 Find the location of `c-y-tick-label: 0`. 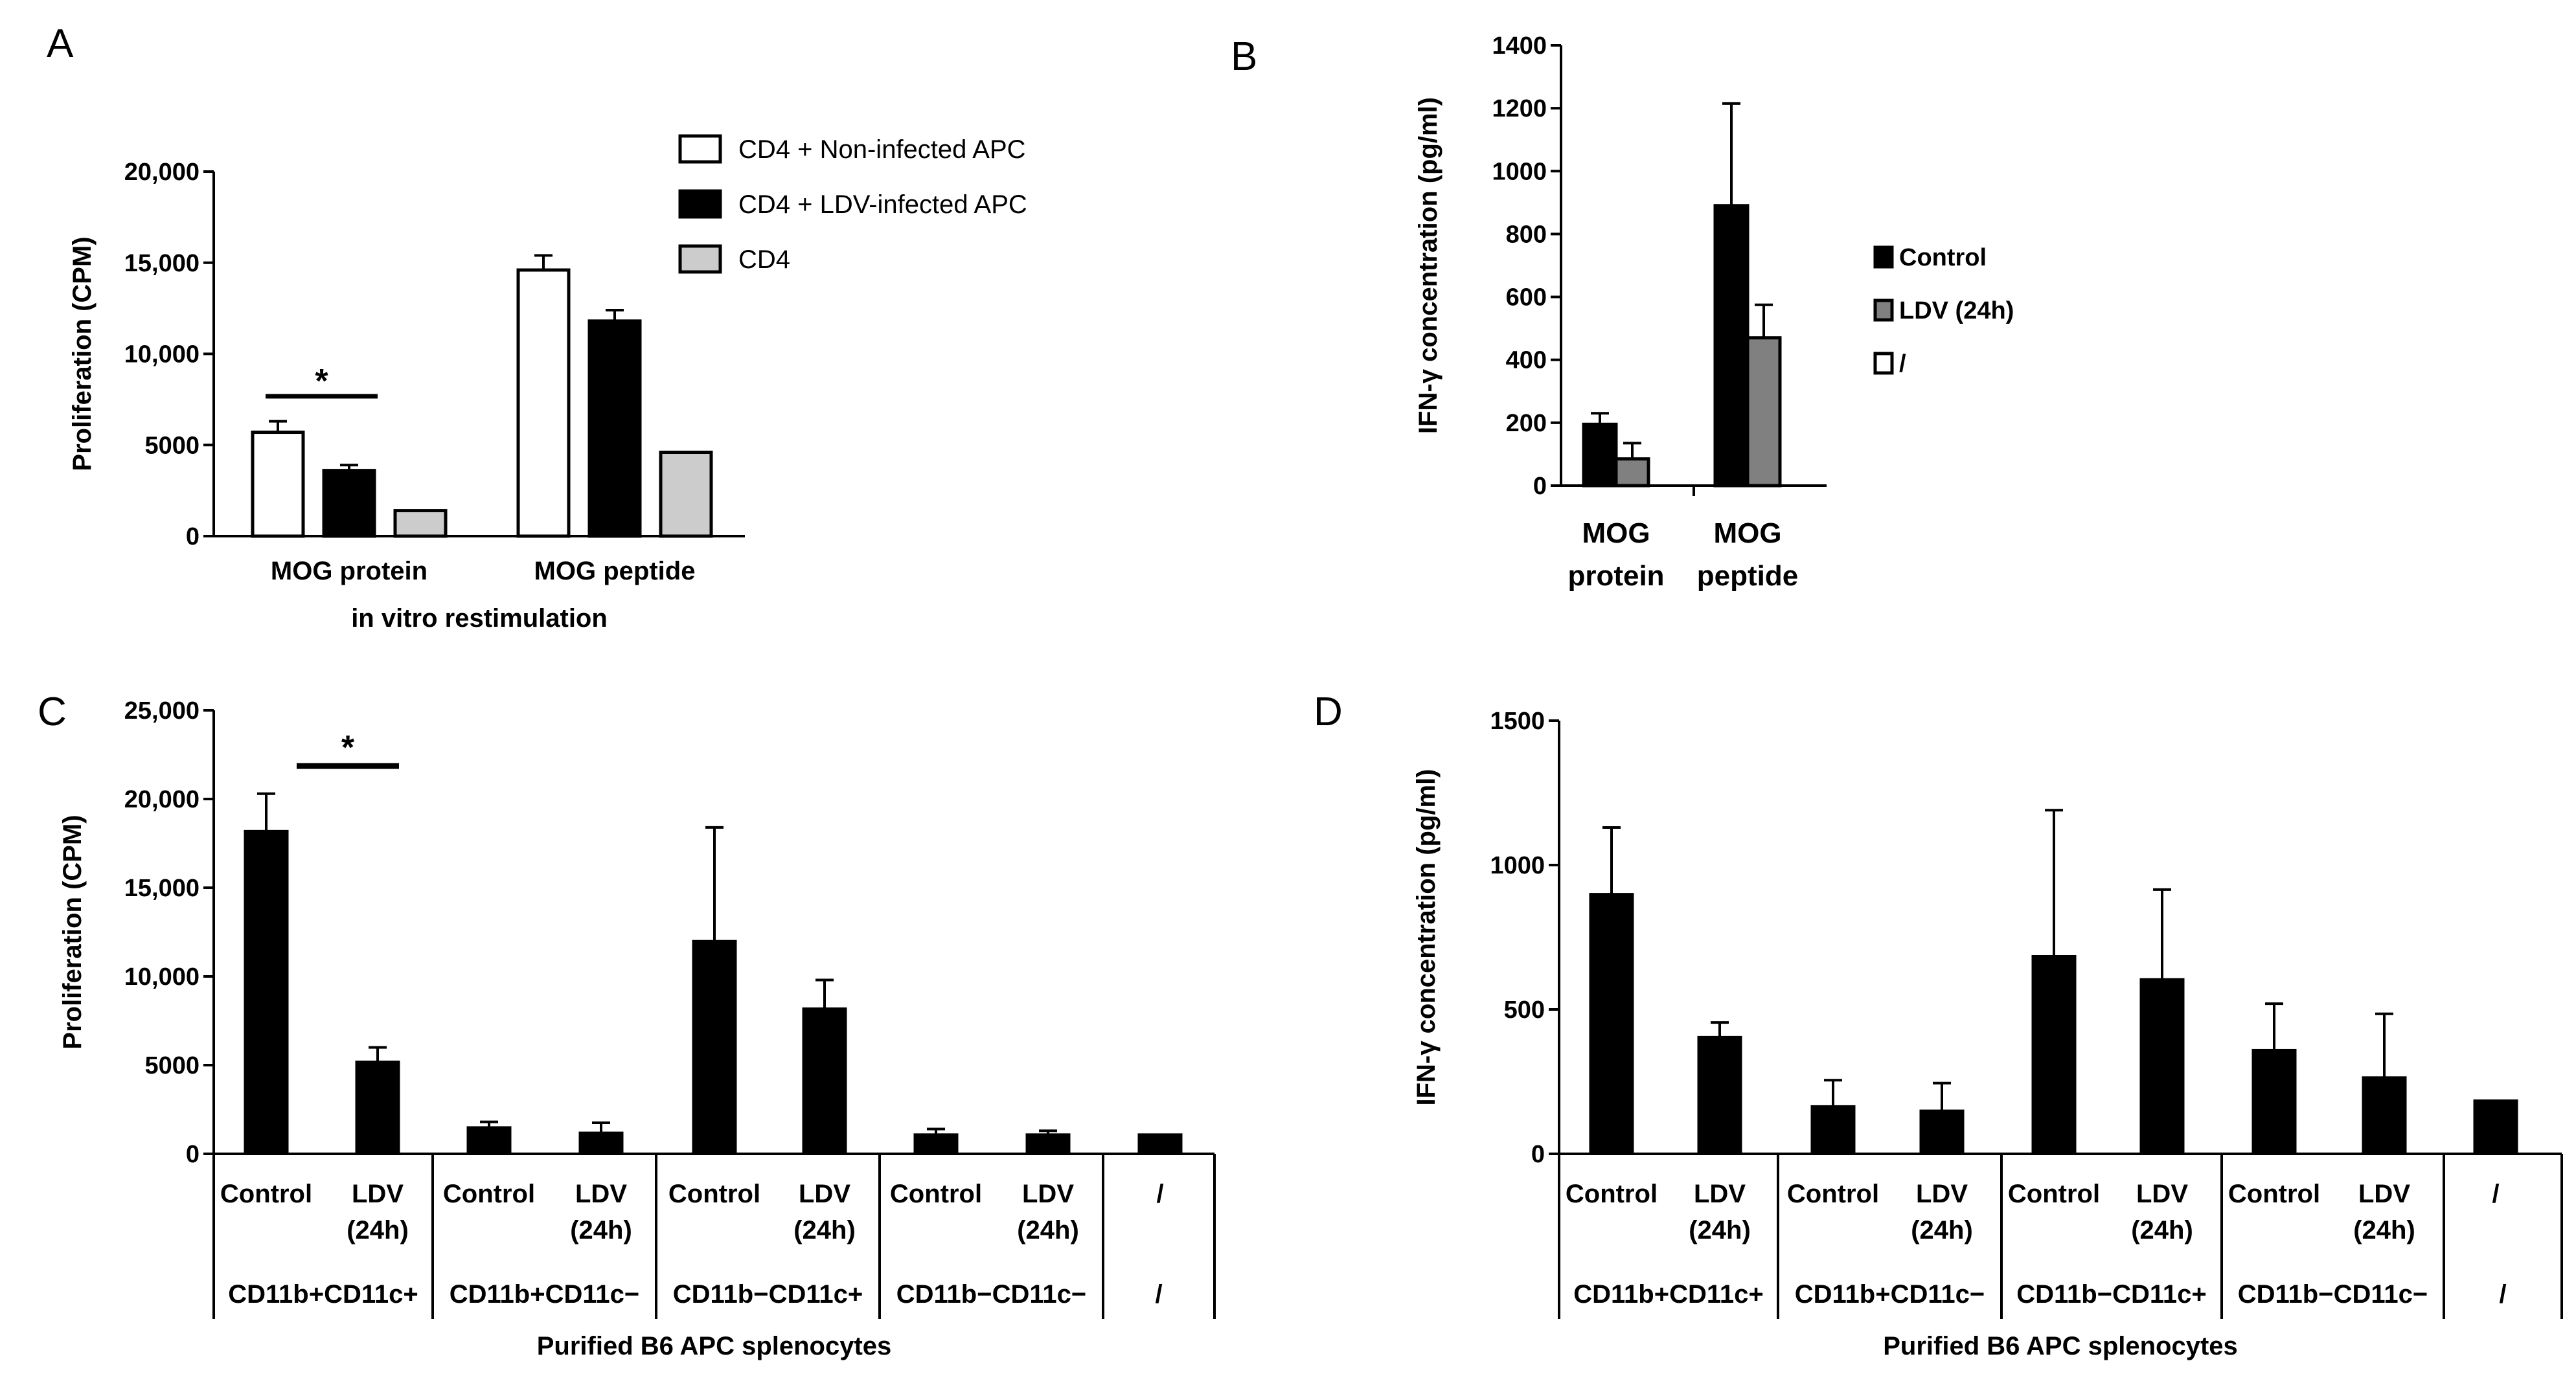

c-y-tick-label: 0 is located at coordinates (192, 1154).